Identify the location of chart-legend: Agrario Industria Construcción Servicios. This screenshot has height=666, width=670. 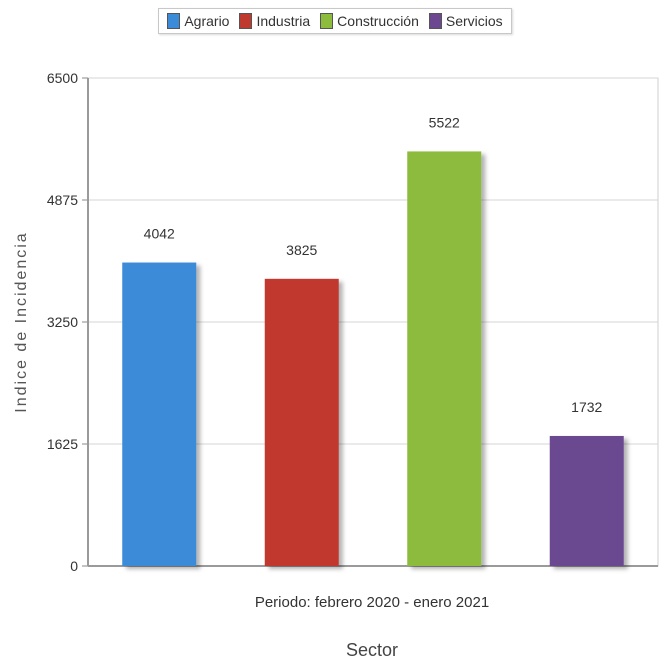
(335, 21).